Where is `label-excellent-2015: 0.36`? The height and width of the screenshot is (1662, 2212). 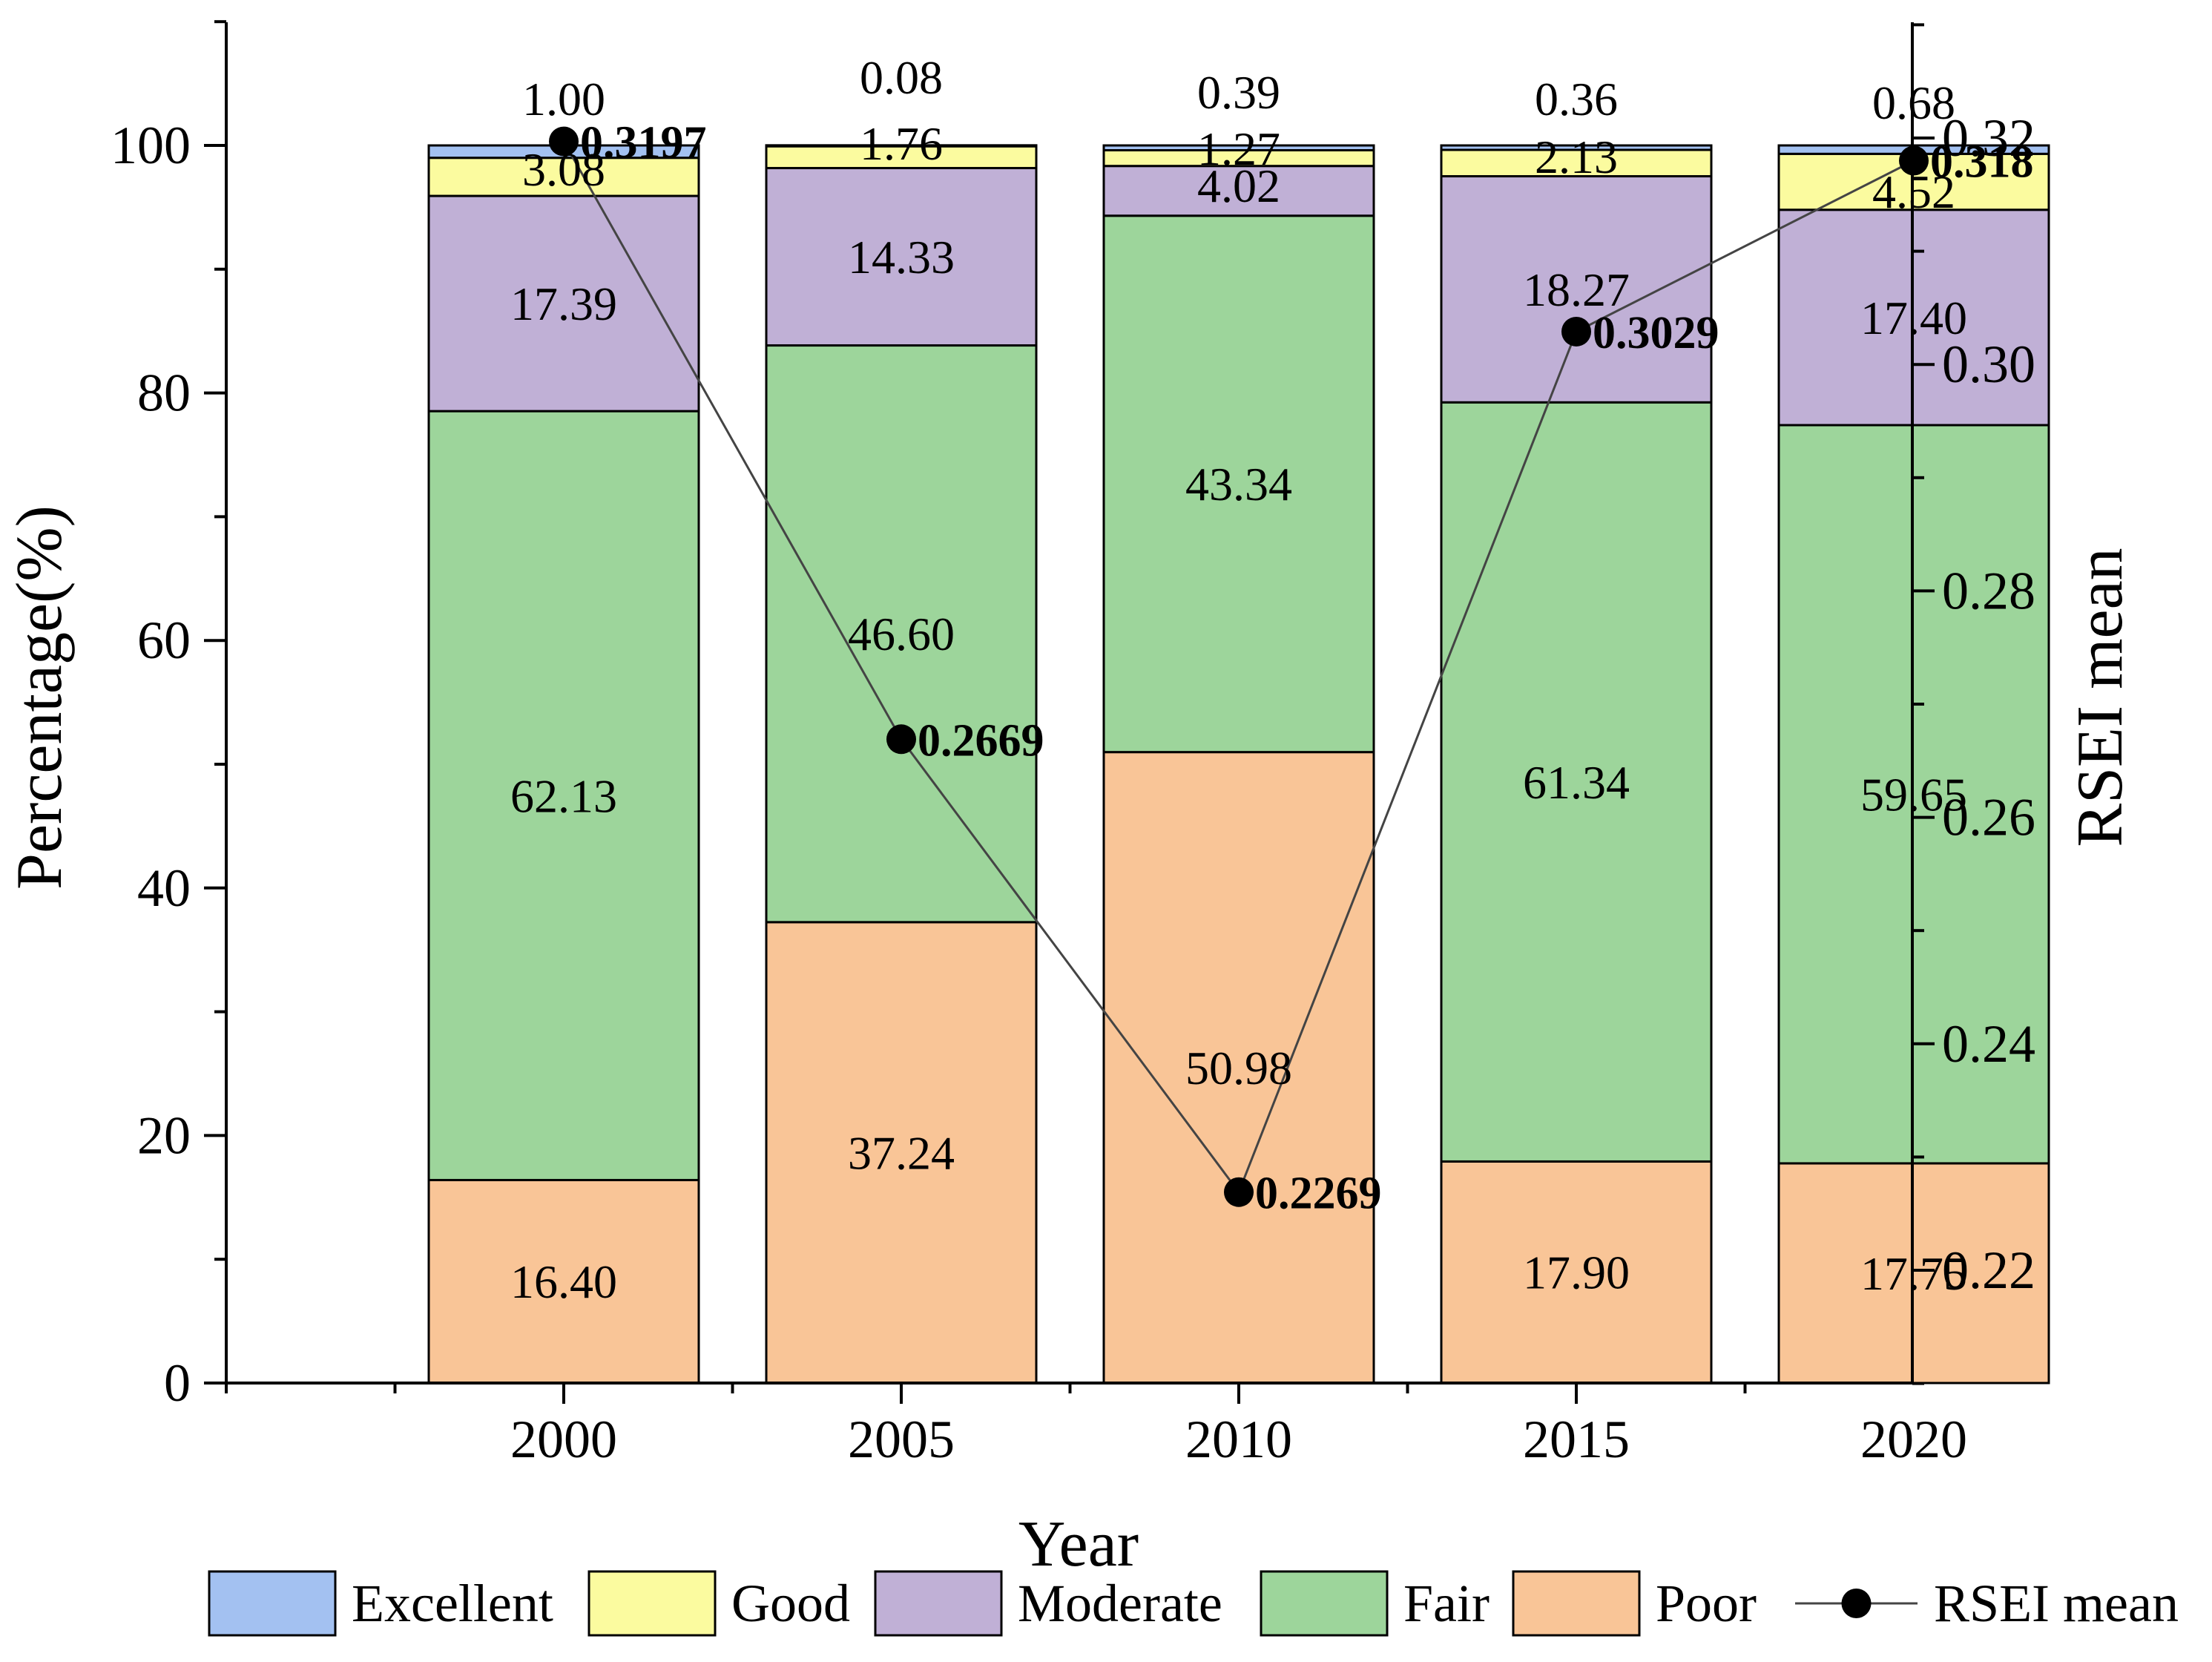
label-excellent-2015: 0.36 is located at coordinates (1576, 99).